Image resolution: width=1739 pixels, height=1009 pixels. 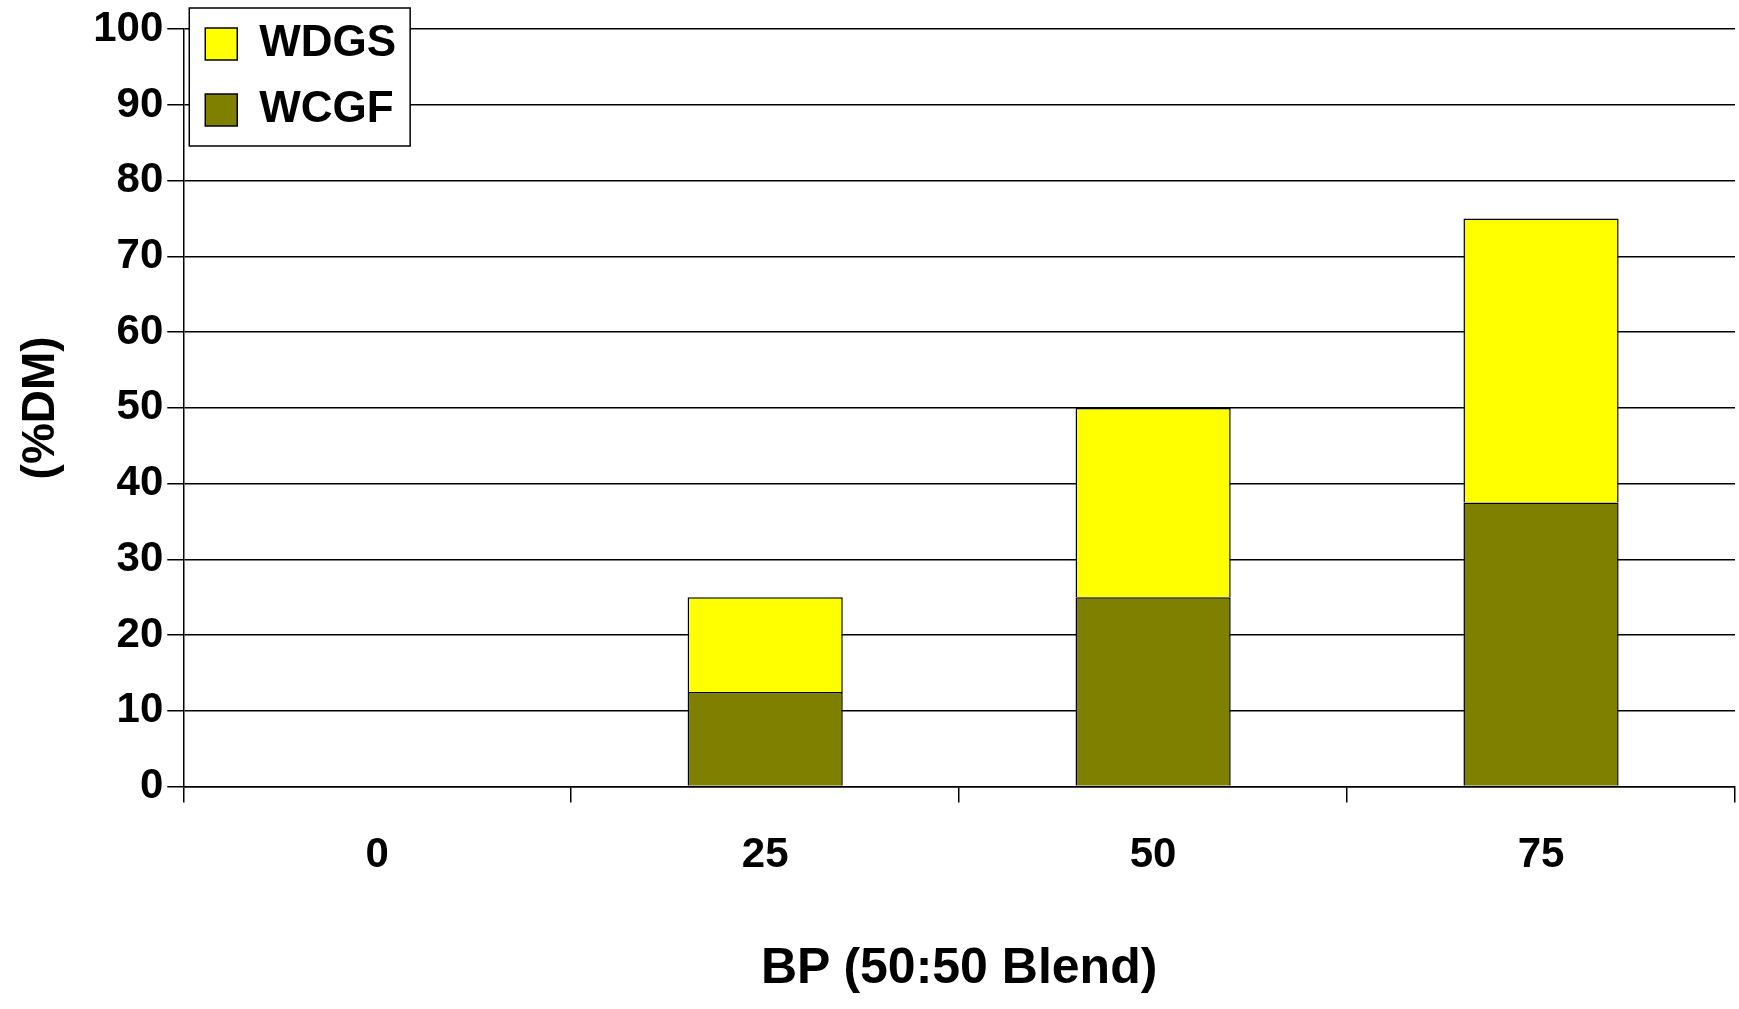 What do you see at coordinates (328, 41) in the screenshot?
I see `legend-label: WDGS` at bounding box center [328, 41].